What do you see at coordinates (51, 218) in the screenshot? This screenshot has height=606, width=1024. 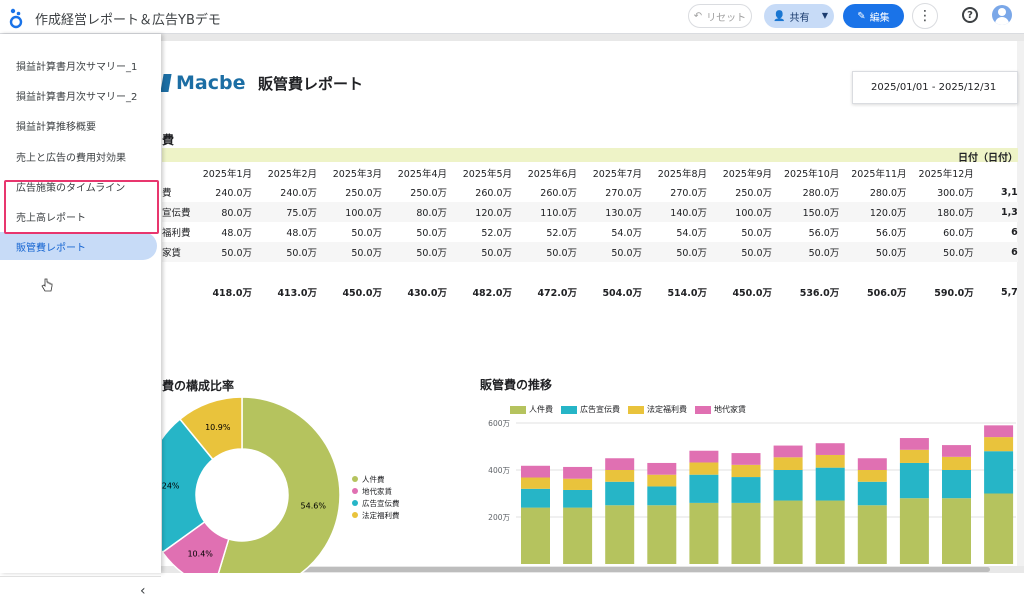 I see `sidebar-item: 売上高レポート` at bounding box center [51, 218].